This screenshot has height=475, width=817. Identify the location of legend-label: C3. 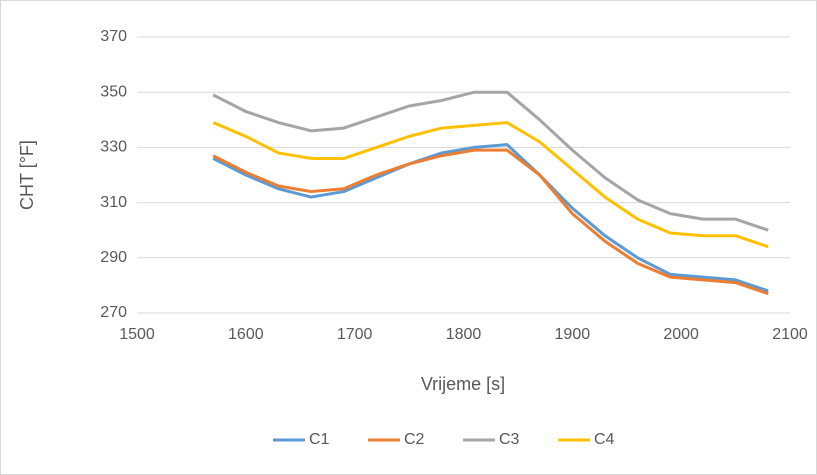
(509, 439).